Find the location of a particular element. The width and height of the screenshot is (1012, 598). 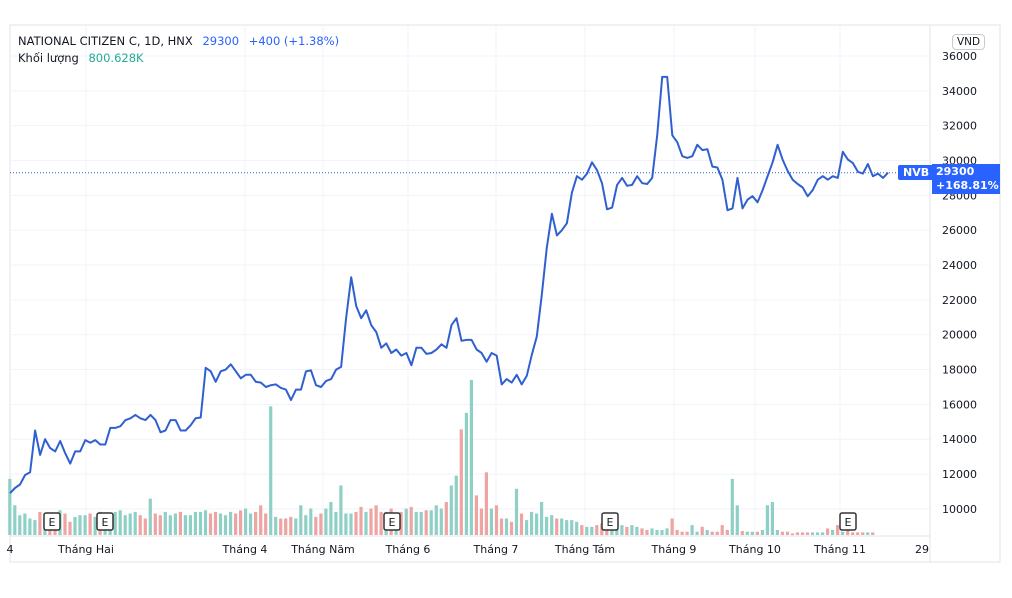

time-tick-label: Tháng Hai is located at coordinates (85, 549).